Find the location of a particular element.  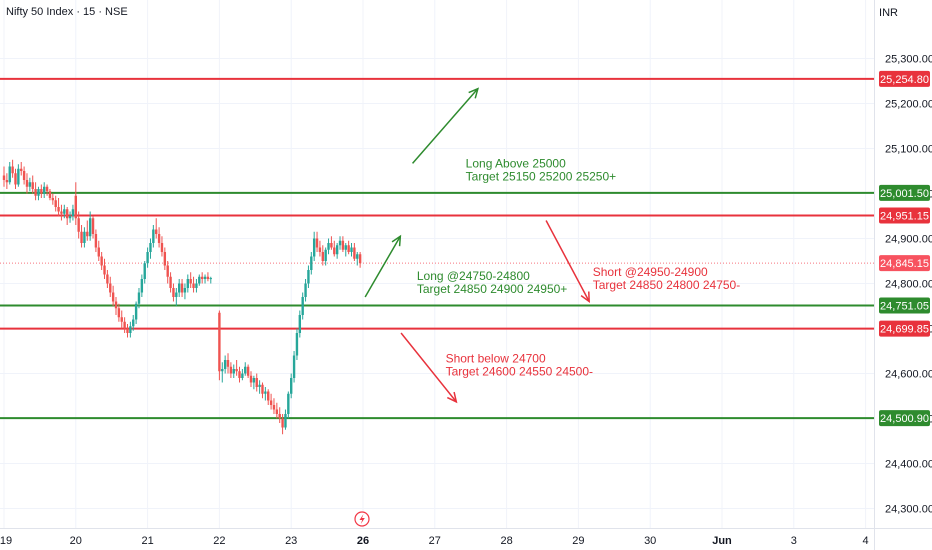

annotation-text: Target 24850 24900 24950+ is located at coordinates (492, 289).